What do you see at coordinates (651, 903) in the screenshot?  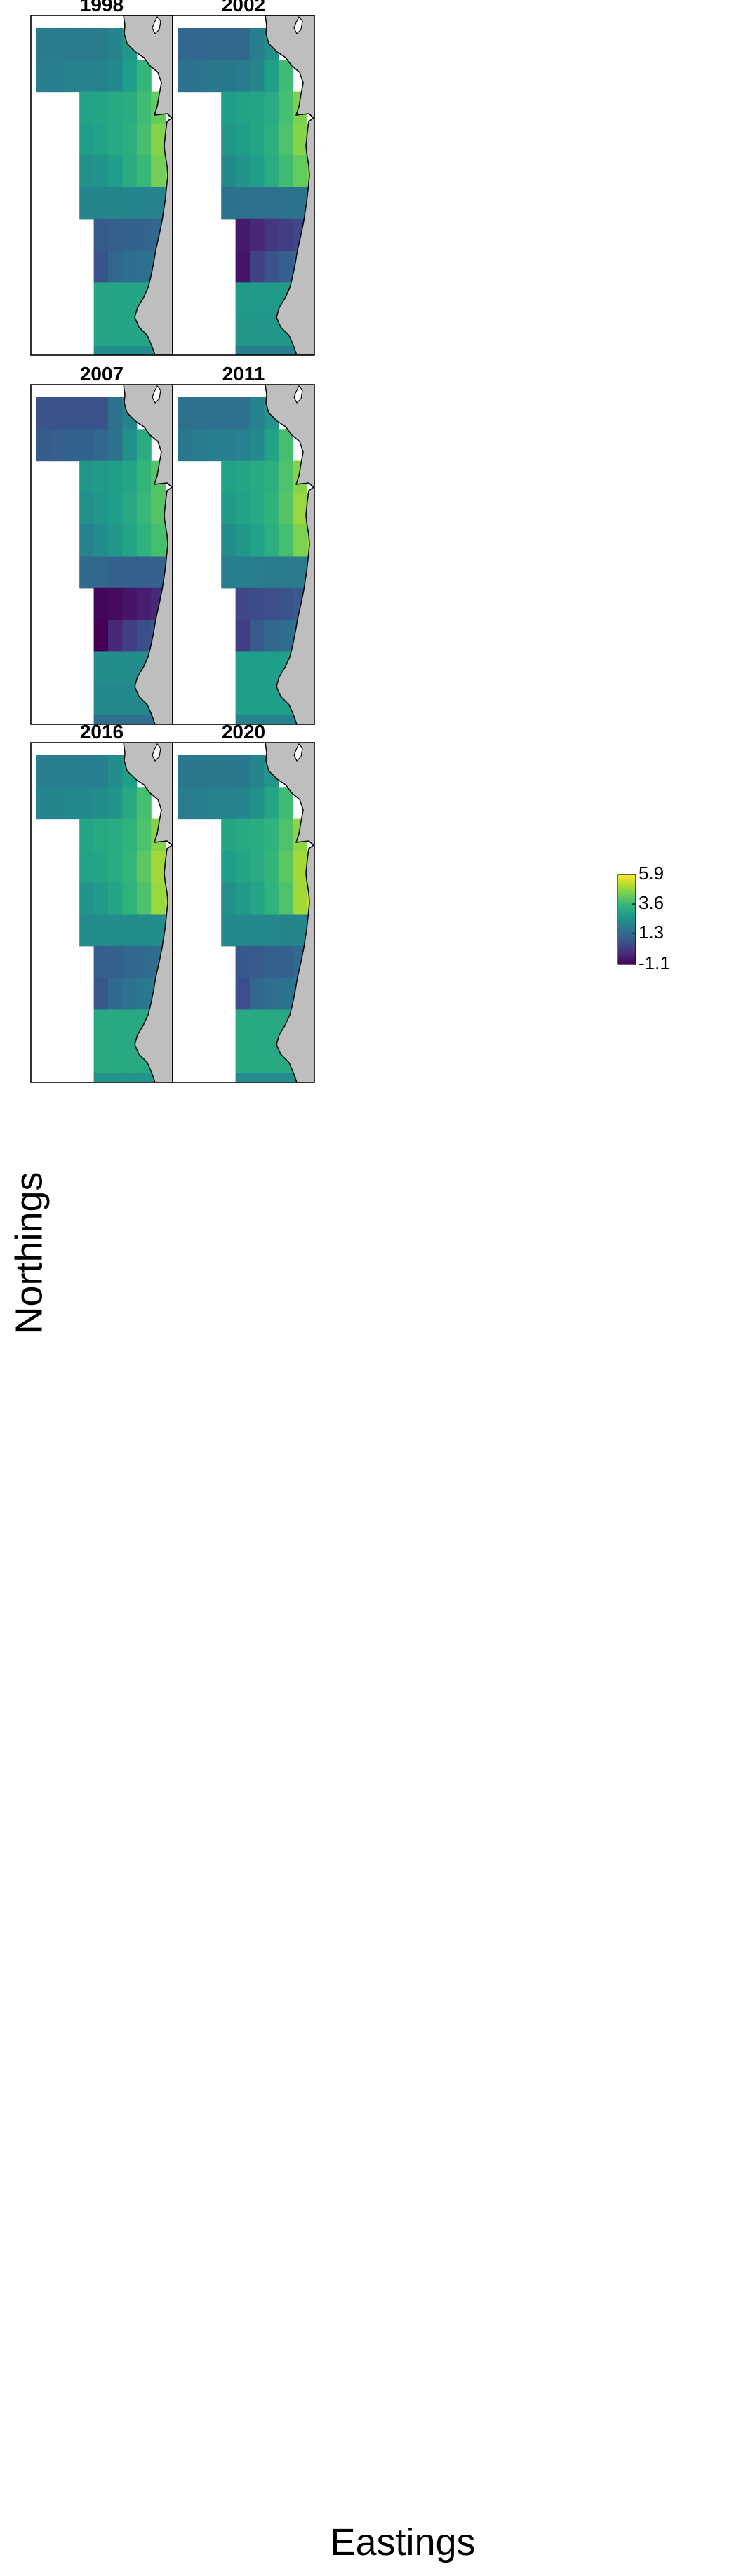 I see `colorbar-tick-label: 3.6` at bounding box center [651, 903].